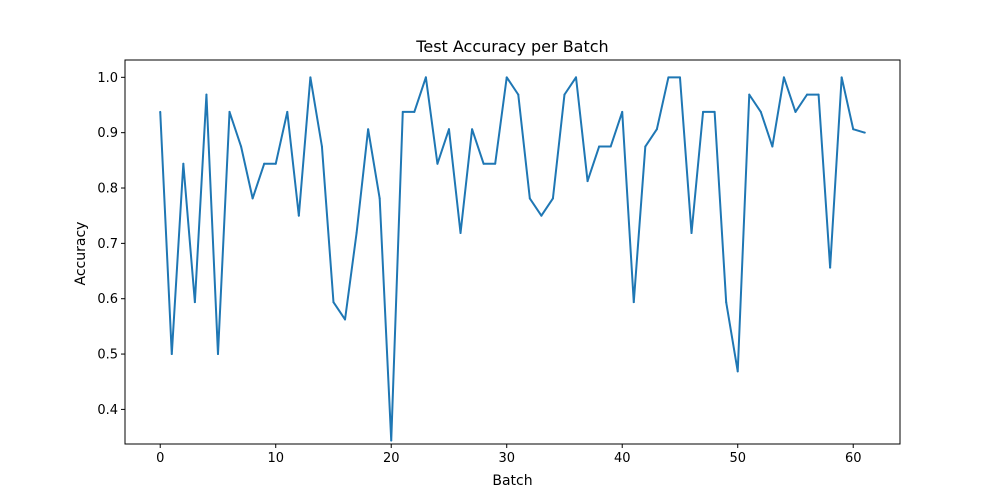 This screenshot has height=500, width=1000. What do you see at coordinates (107, 78) in the screenshot?
I see `y-tick-label: 1.0` at bounding box center [107, 78].